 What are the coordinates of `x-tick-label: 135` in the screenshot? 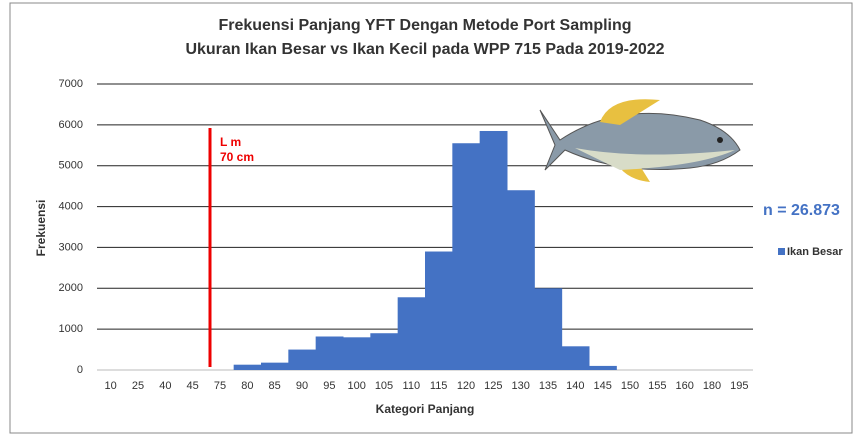 It's located at (548, 386).